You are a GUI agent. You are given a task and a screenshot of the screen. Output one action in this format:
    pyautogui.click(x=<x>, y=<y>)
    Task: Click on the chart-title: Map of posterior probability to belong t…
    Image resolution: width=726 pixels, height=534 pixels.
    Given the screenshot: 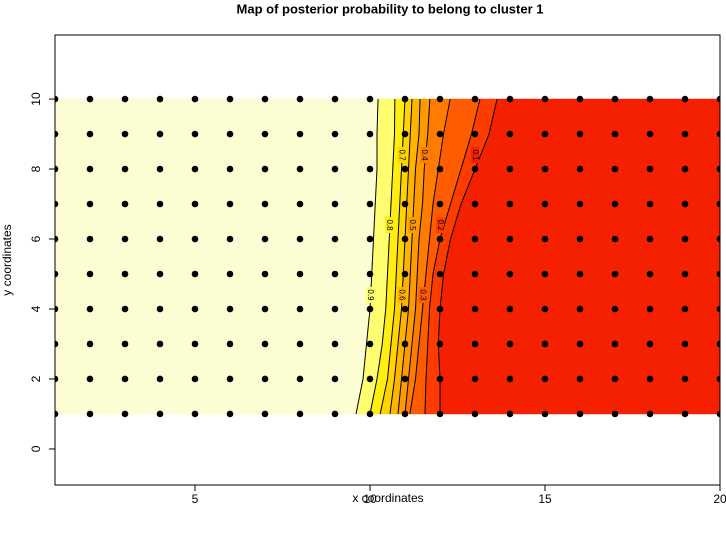 What is the action you would take?
    pyautogui.click(x=390, y=8)
    